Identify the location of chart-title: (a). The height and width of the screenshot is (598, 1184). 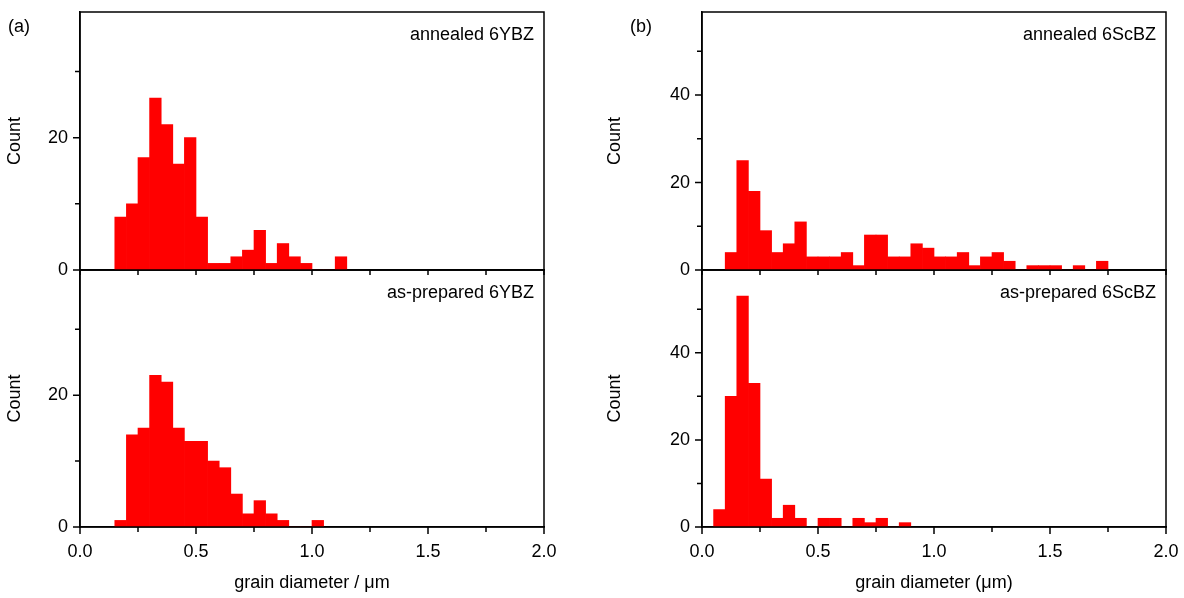
(19, 25).